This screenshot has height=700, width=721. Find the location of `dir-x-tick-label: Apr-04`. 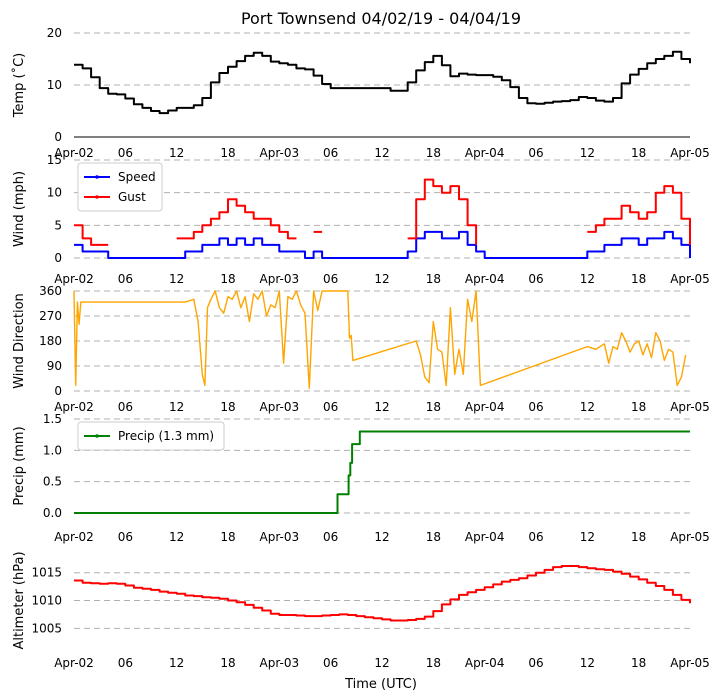

dir-x-tick-label: Apr-04 is located at coordinates (485, 407).